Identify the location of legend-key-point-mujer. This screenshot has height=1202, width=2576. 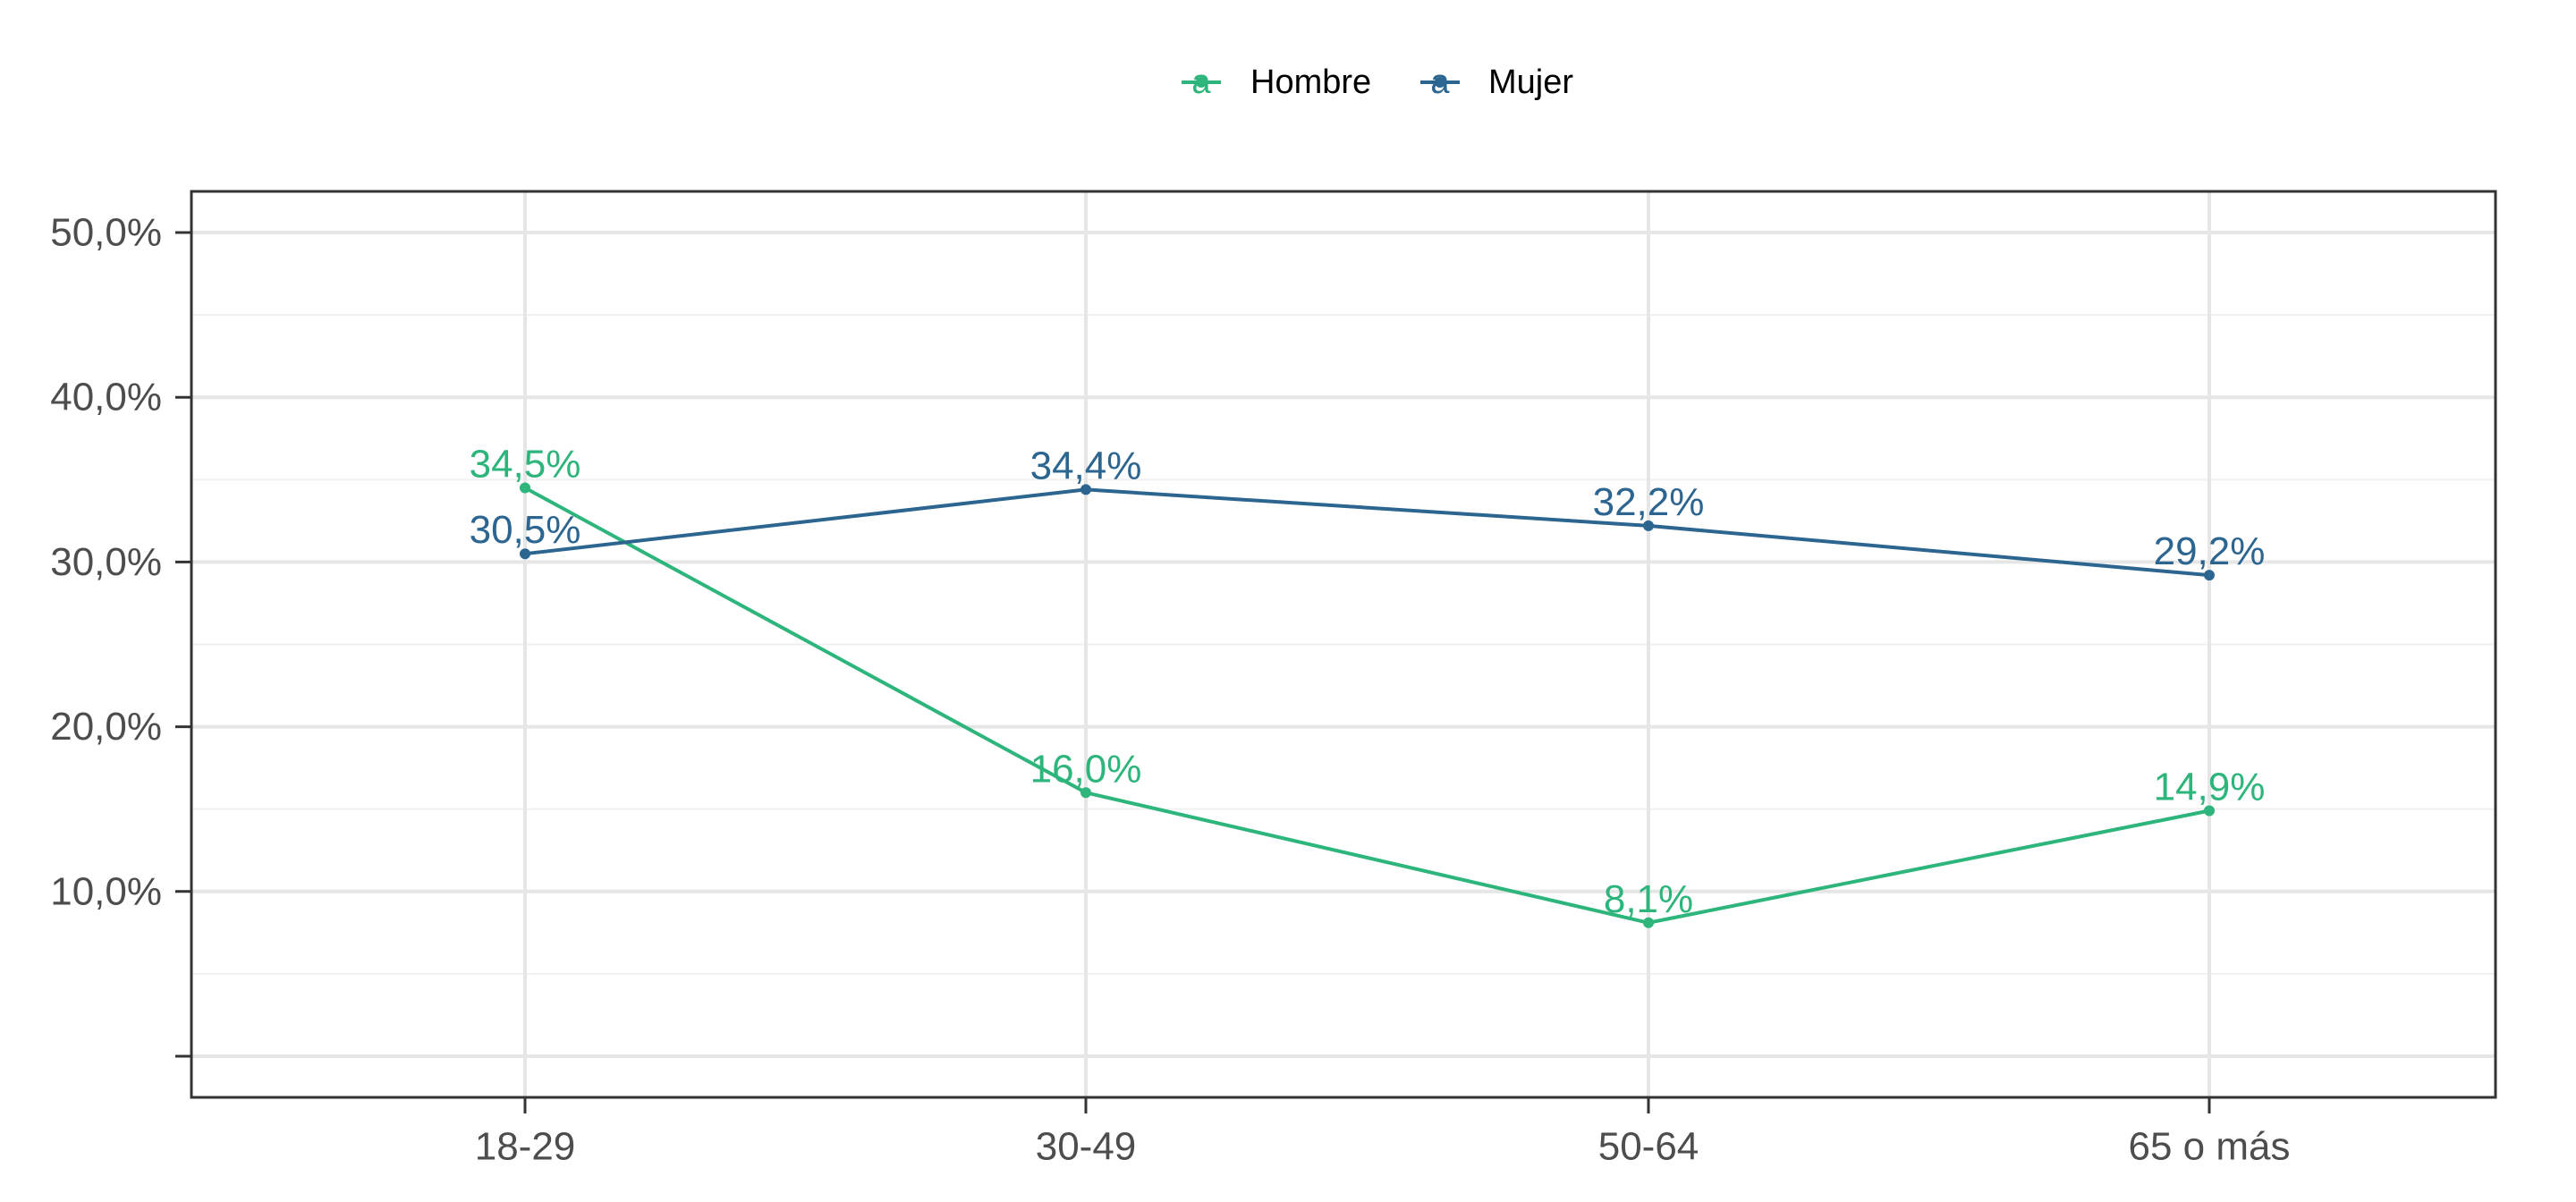
(1440, 82).